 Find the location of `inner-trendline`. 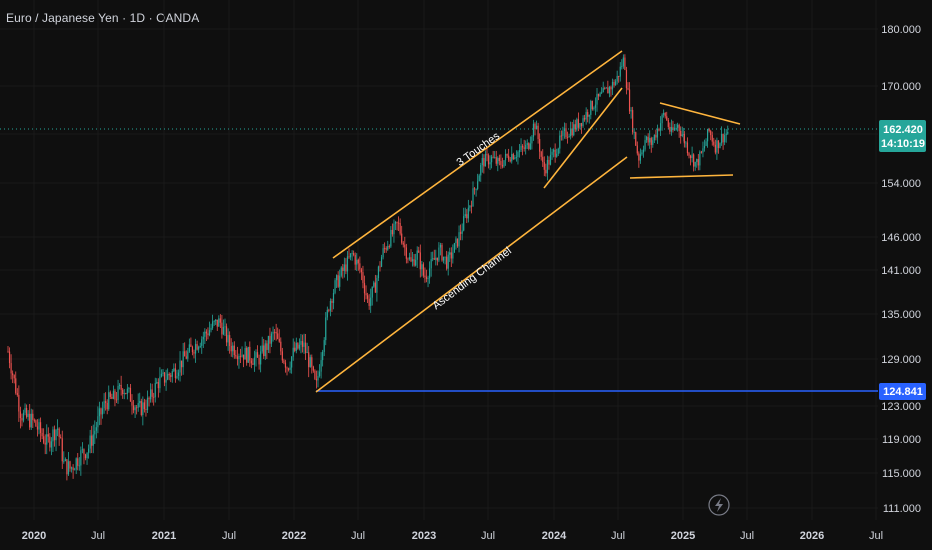

inner-trendline is located at coordinates (583, 138).